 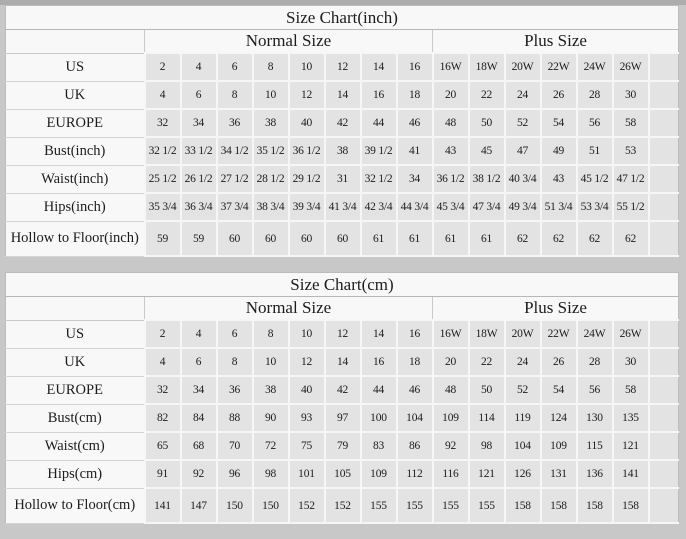 I want to click on size-value-cell: 47, so click(x=522, y=151).